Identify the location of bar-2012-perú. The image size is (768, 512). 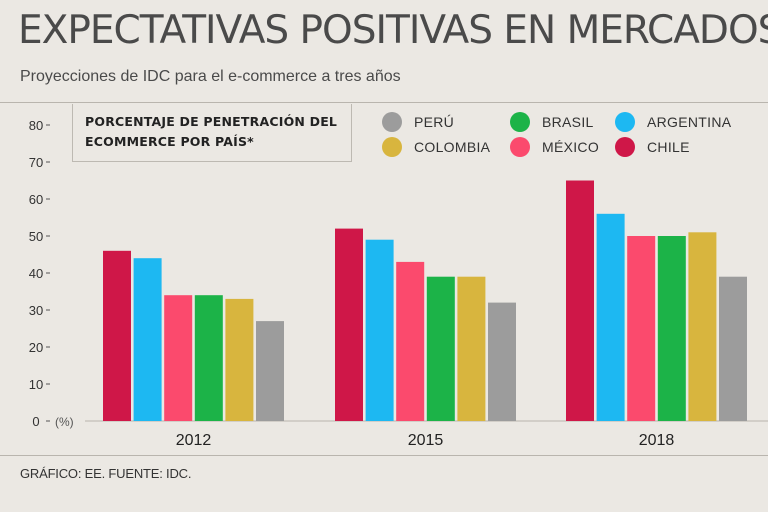
(270, 371).